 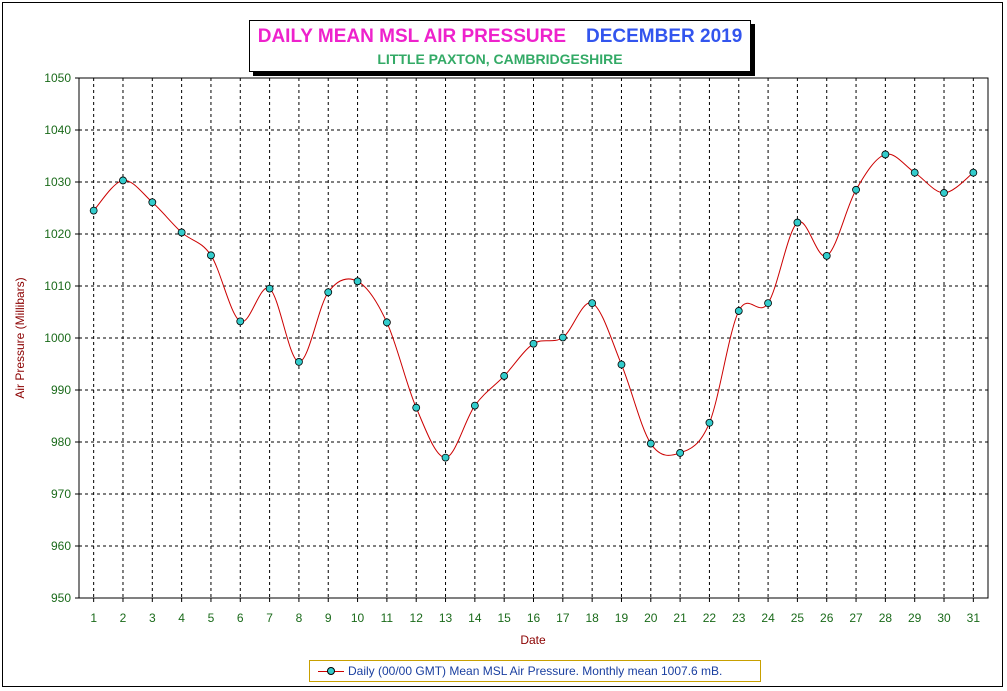 I want to click on x-tick-label: 21, so click(x=680, y=618).